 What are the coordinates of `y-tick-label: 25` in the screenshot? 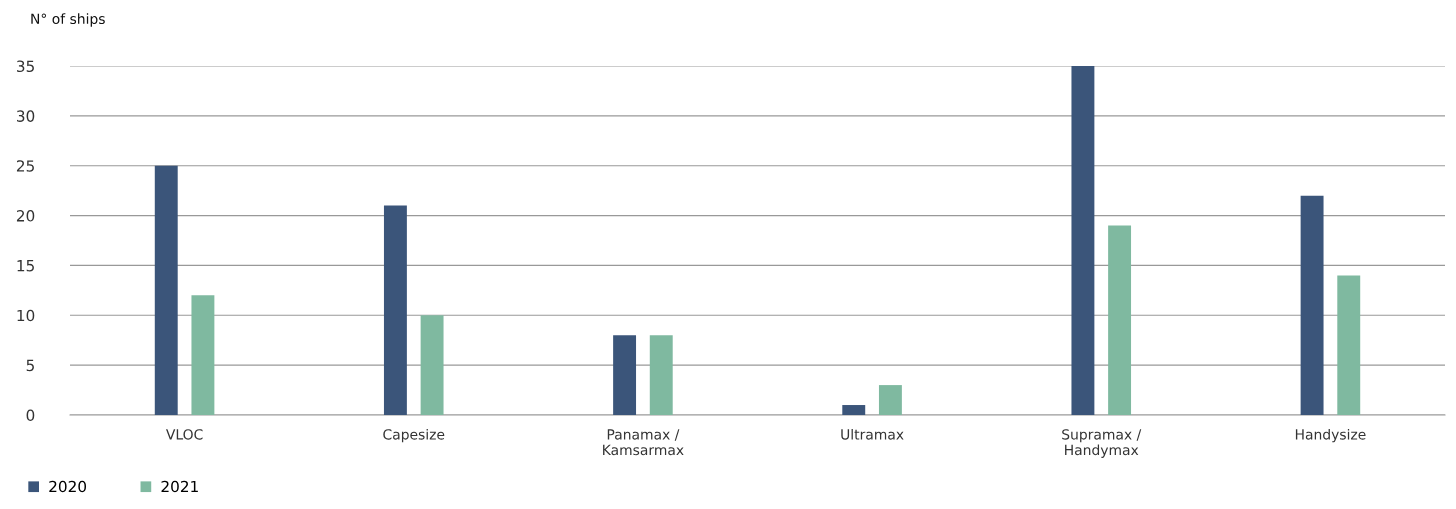 It's located at (25, 166).